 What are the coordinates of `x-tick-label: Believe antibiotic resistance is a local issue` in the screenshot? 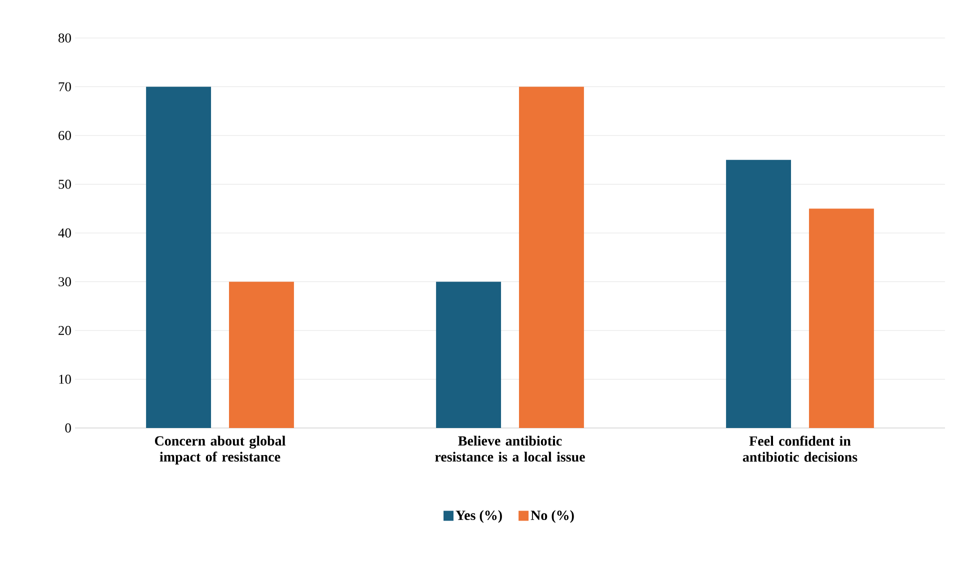 It's located at (510, 449).